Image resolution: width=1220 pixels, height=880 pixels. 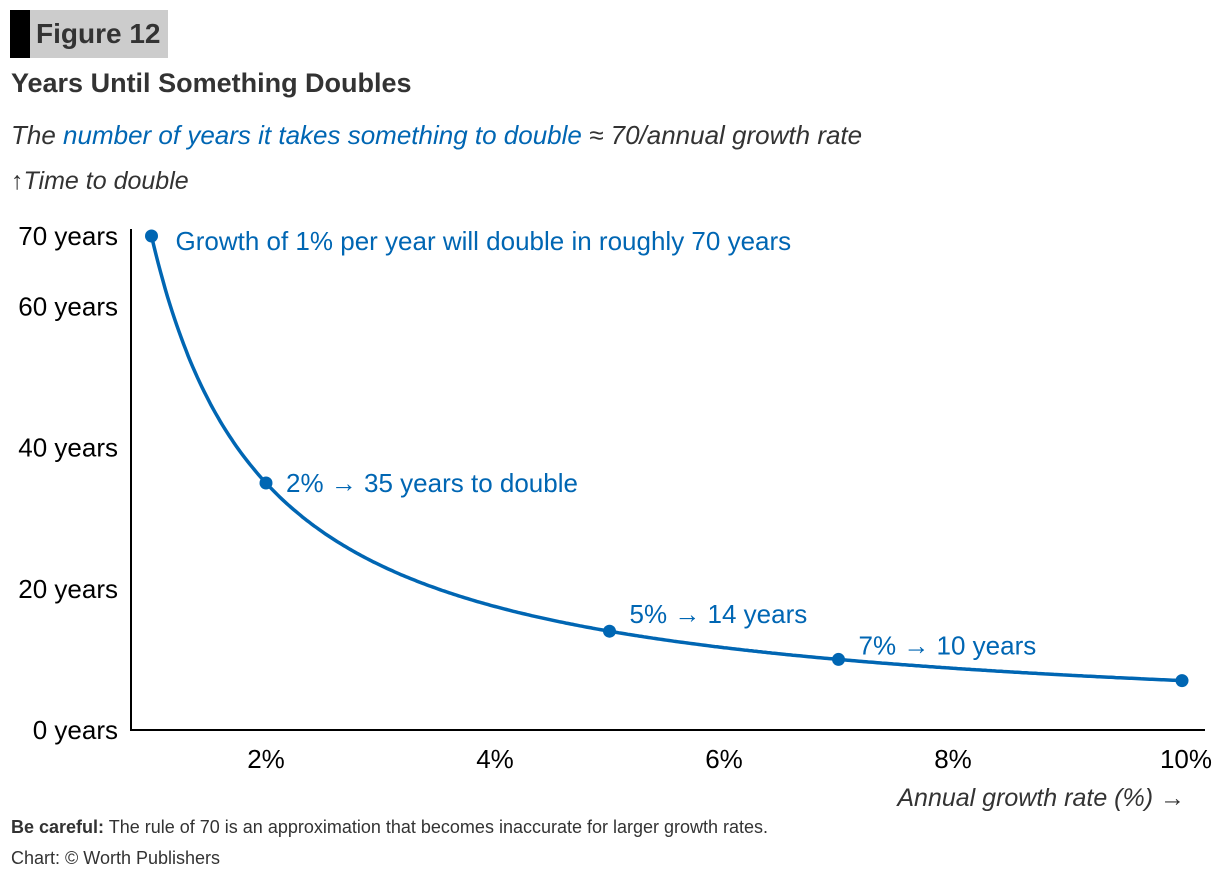 I want to click on y-tick-label: 0 years, so click(x=75, y=730).